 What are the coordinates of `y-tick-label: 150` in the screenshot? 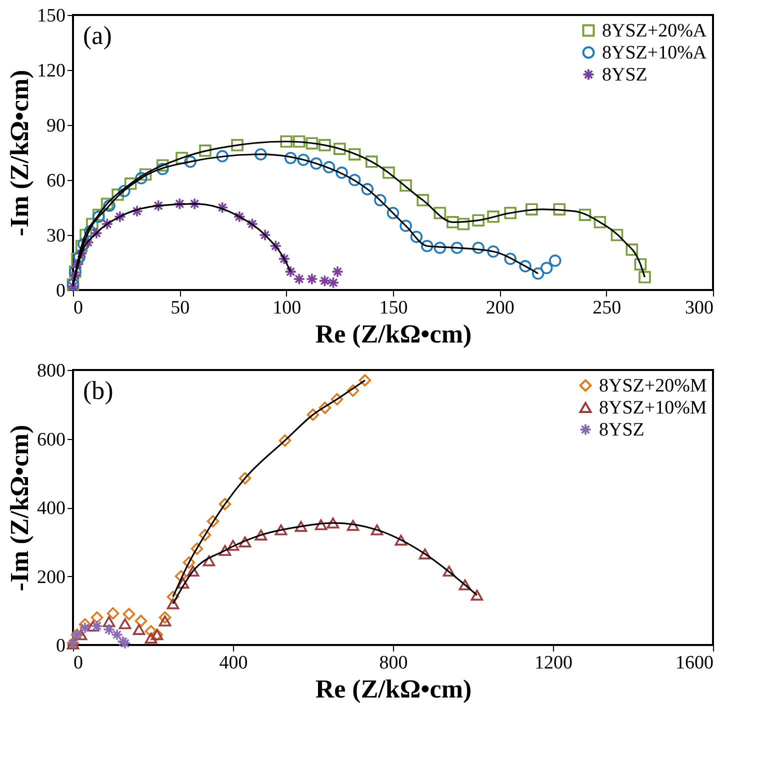 It's located at (51, 16).